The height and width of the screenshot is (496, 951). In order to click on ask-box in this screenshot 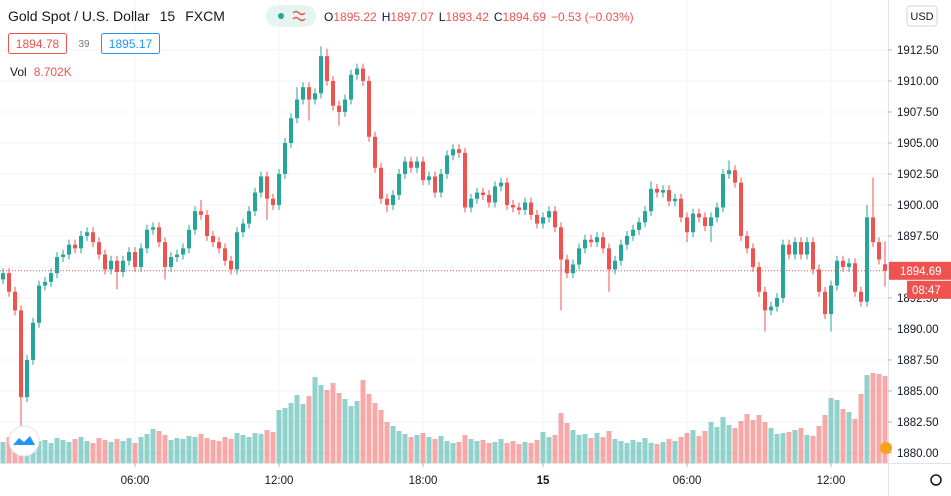, I will do `click(130, 43)`.